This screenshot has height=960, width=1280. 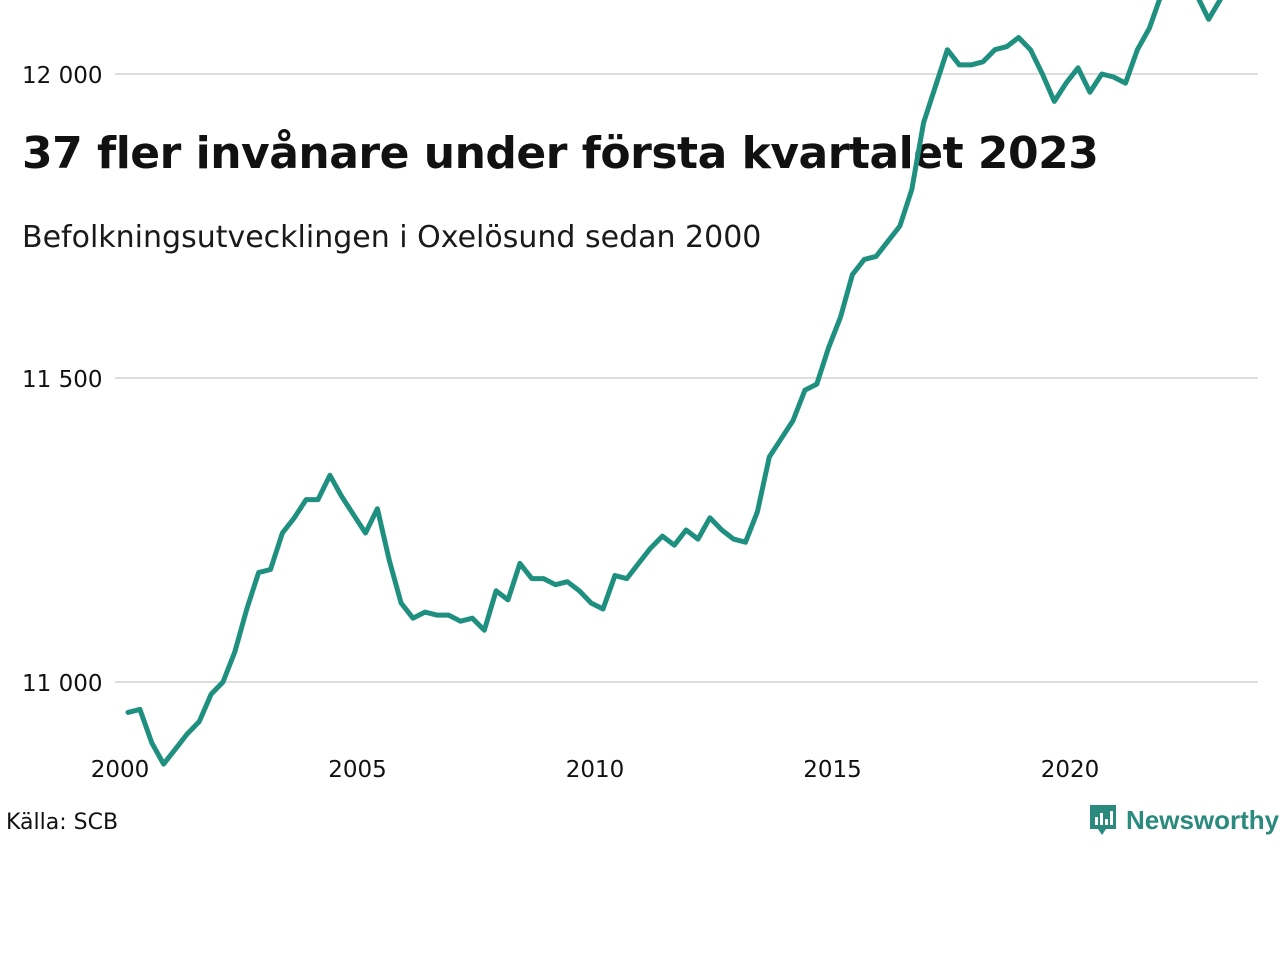 I want to click on y-tick-label: 12 000, so click(x=62, y=76).